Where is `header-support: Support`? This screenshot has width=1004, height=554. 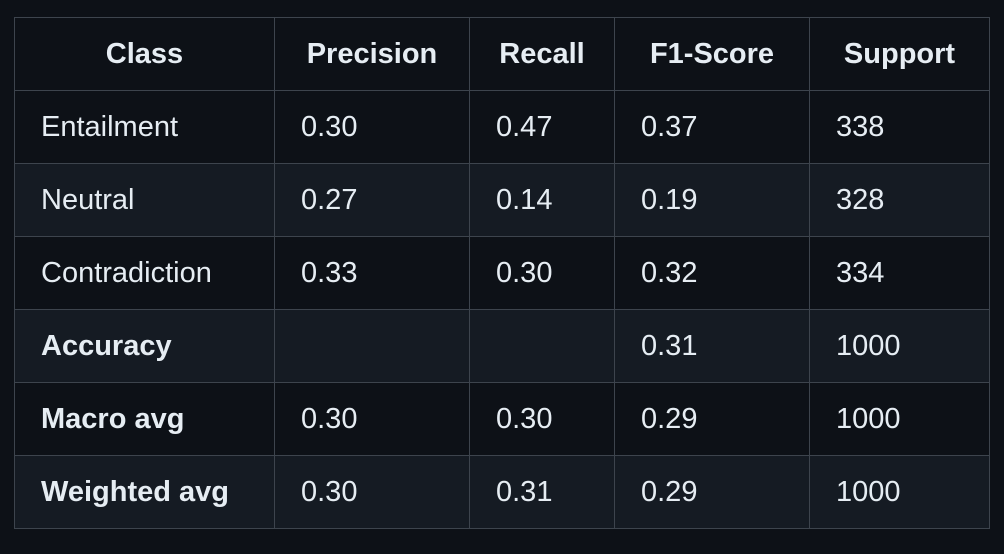
header-support: Support is located at coordinates (899, 54).